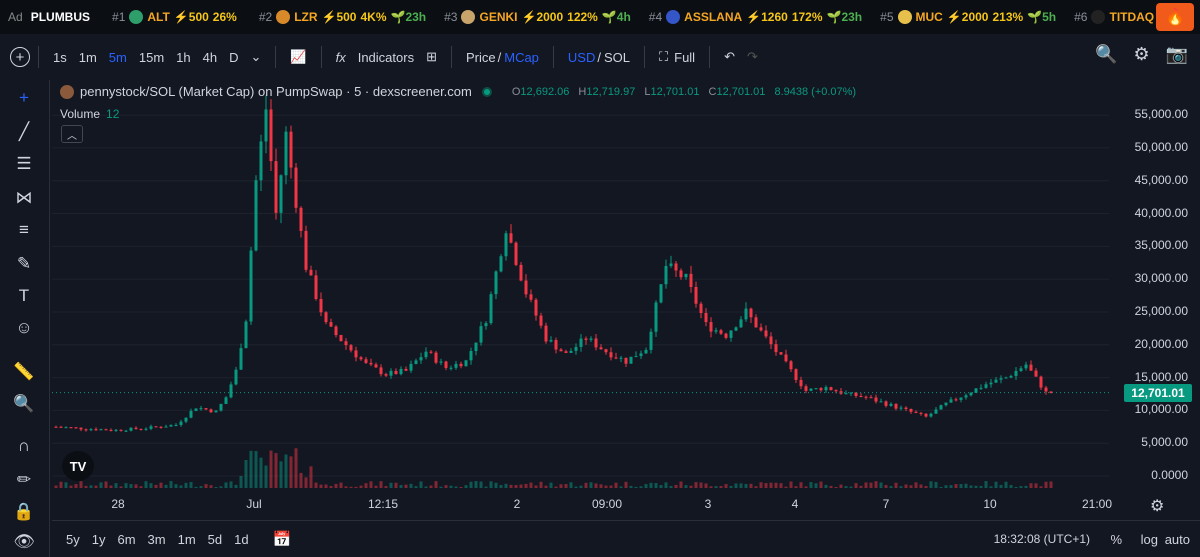 The width and height of the screenshot is (1200, 557). What do you see at coordinates (126, 539) in the screenshot?
I see `range-6m: 6m` at bounding box center [126, 539].